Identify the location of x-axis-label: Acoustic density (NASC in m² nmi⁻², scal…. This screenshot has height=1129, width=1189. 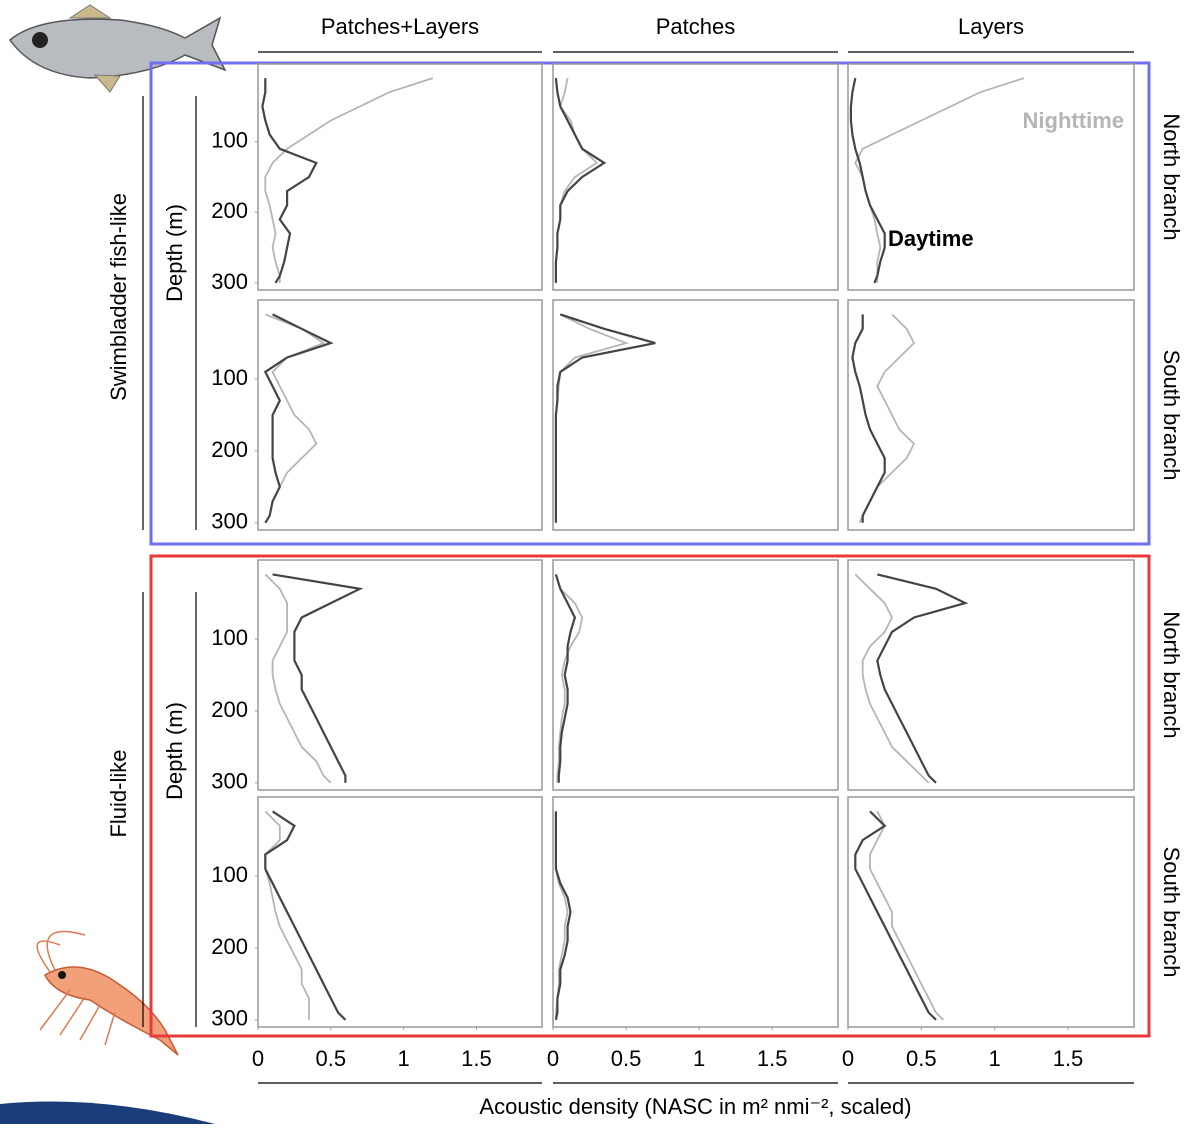
(695, 1106).